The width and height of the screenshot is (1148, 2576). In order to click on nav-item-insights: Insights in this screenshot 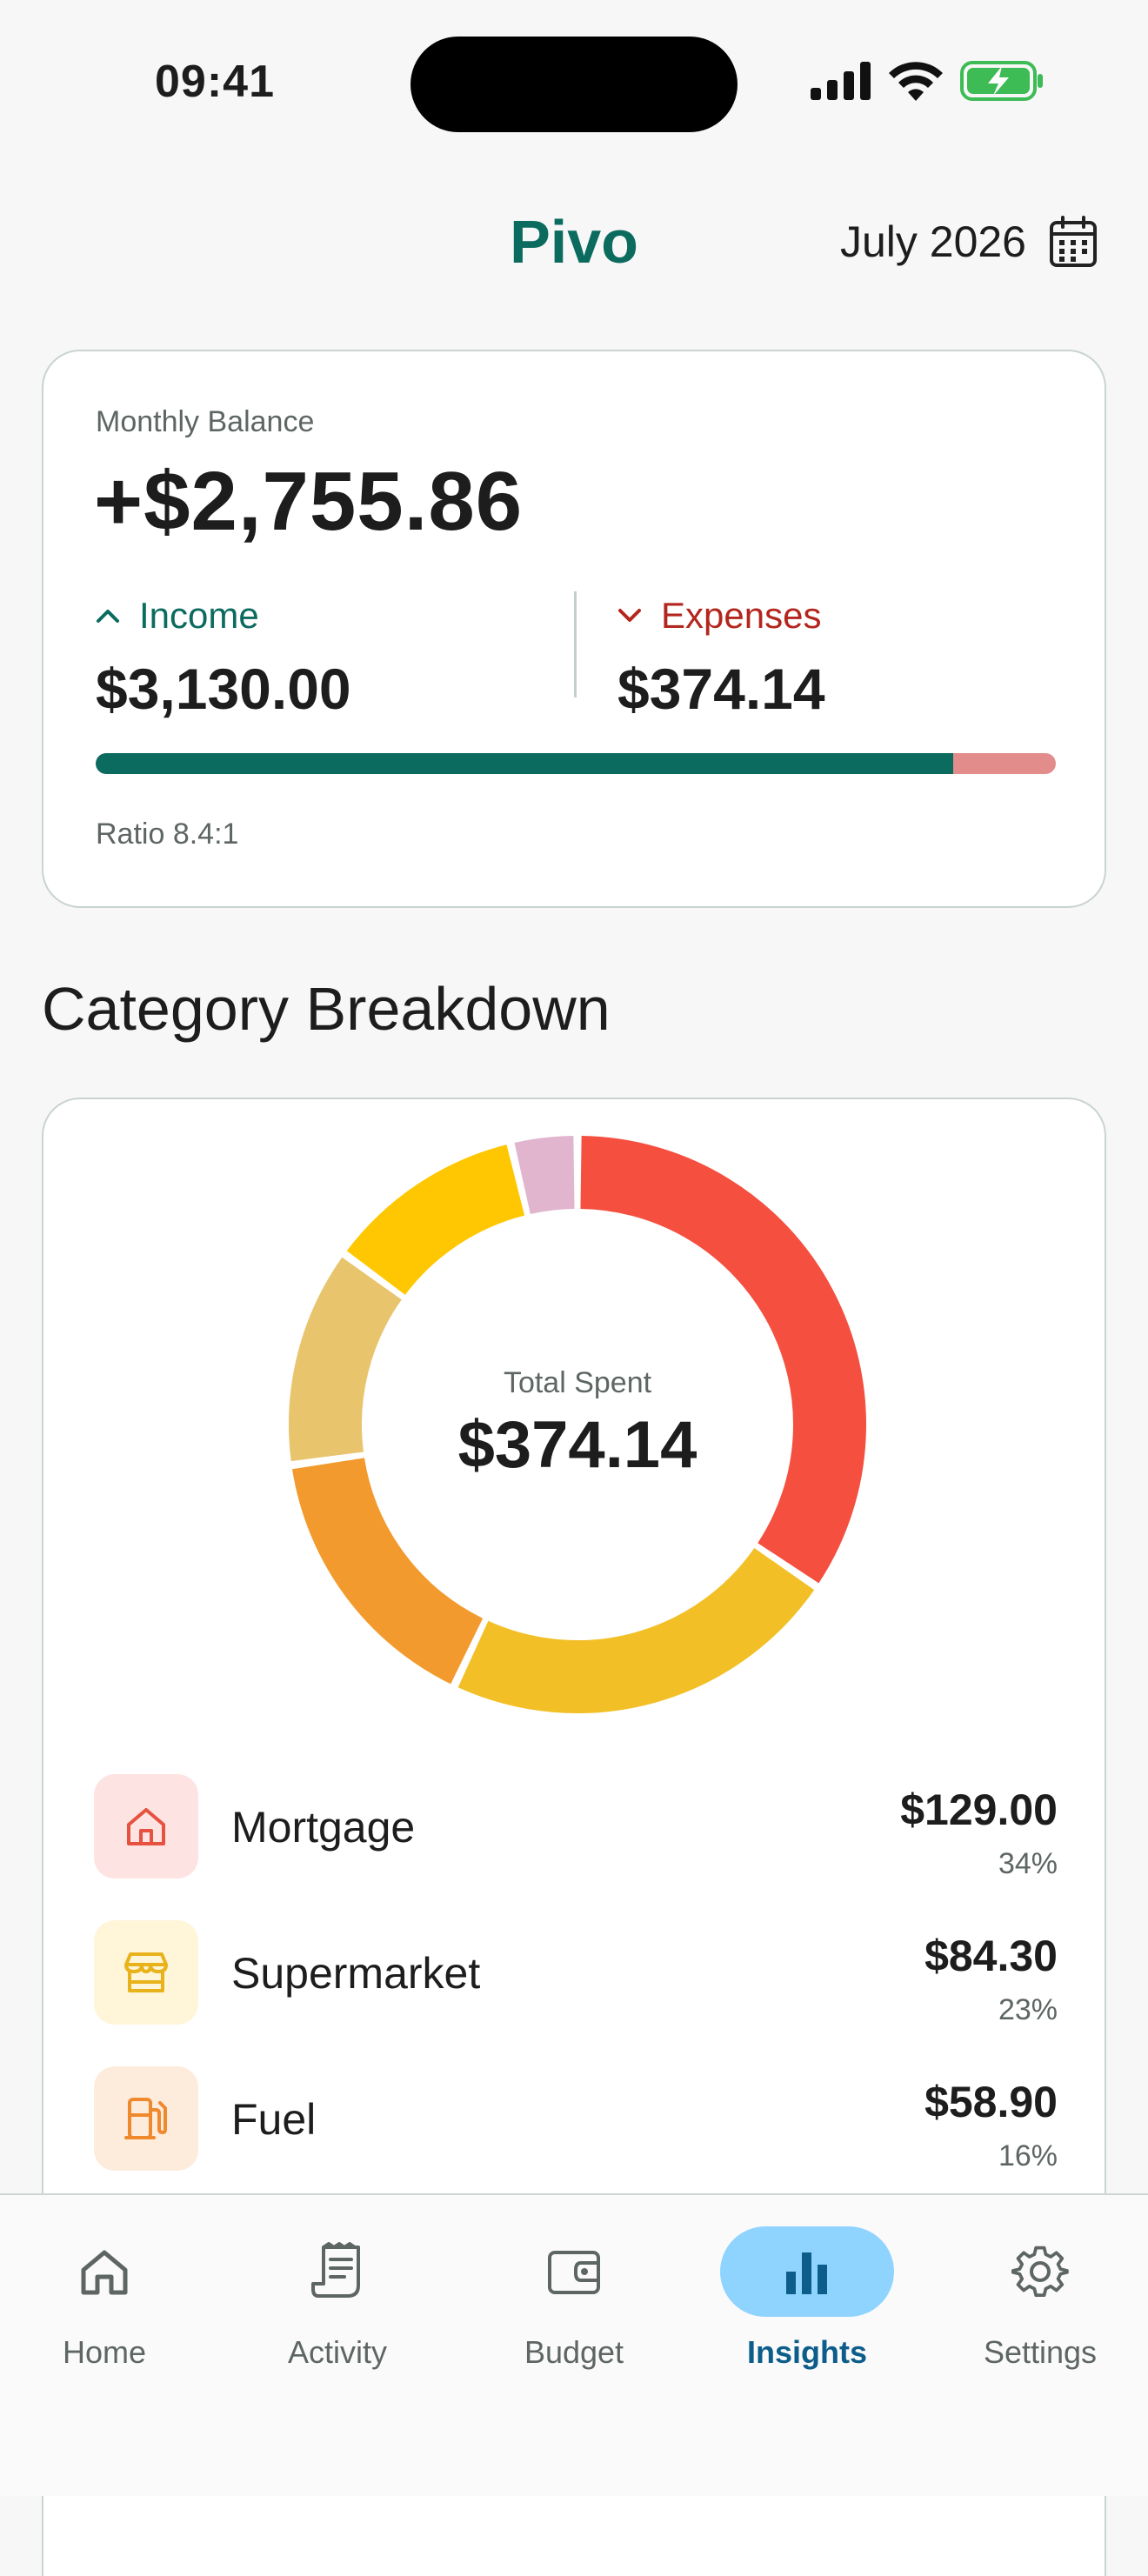, I will do `click(807, 2304)`.